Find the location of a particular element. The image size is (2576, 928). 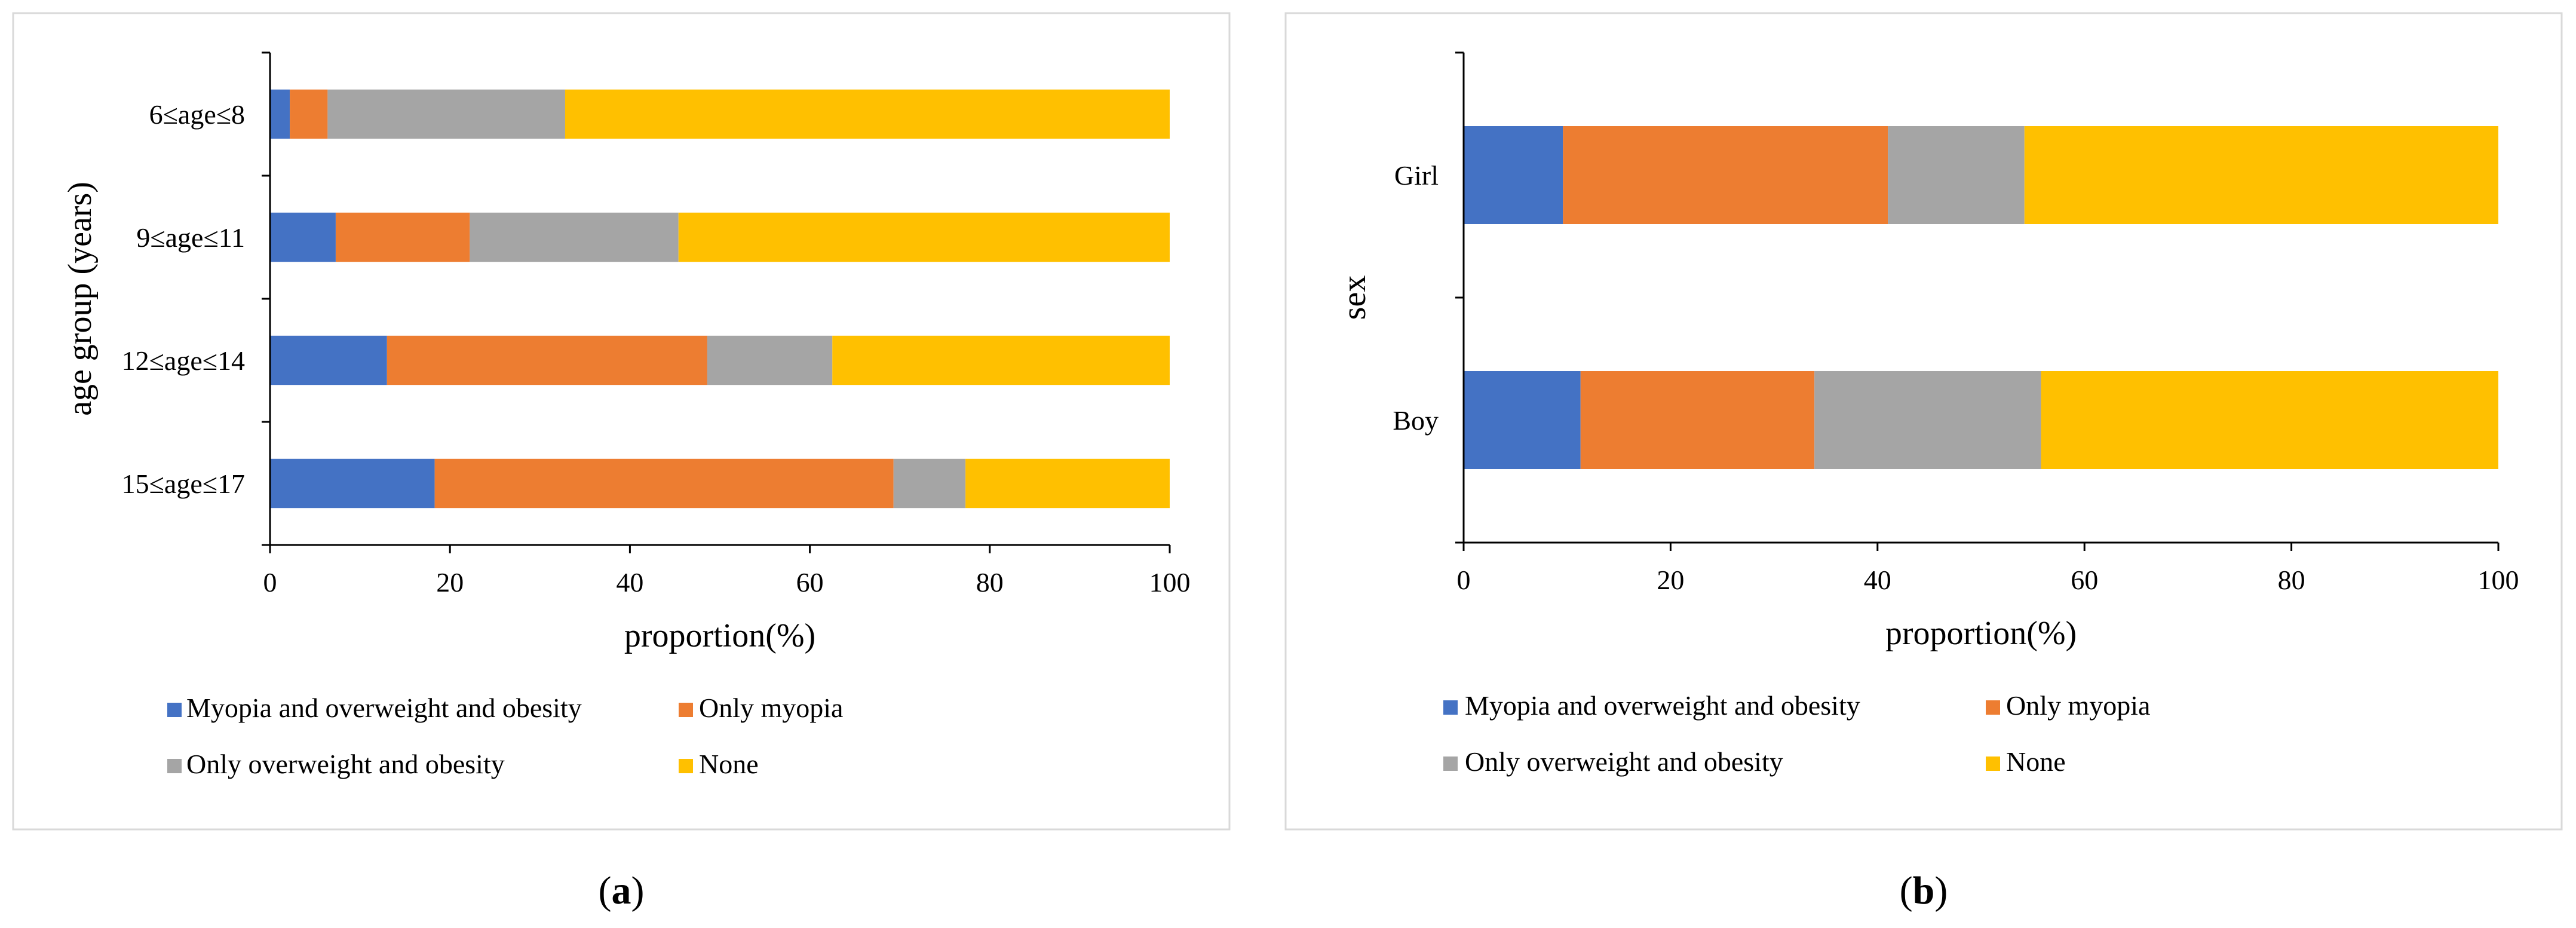

panel-b-y-tick-label: Girl is located at coordinates (1416, 175).